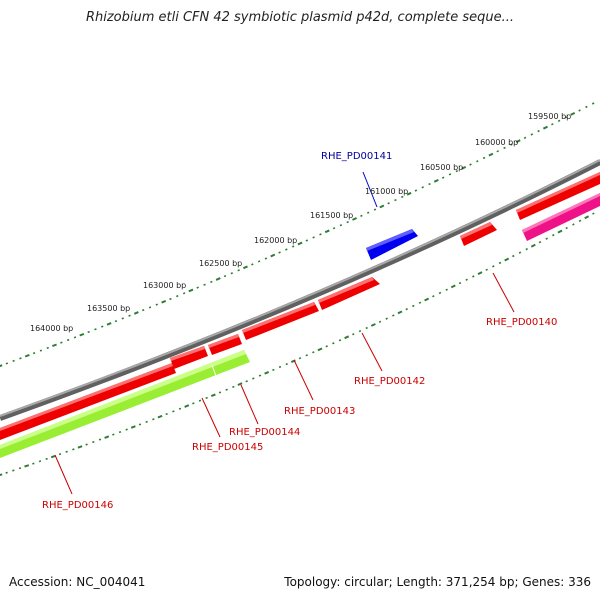 The height and width of the screenshot is (600, 600). Describe the element at coordinates (392, 244) in the screenshot. I see `gene-RHE_PD00141` at that location.